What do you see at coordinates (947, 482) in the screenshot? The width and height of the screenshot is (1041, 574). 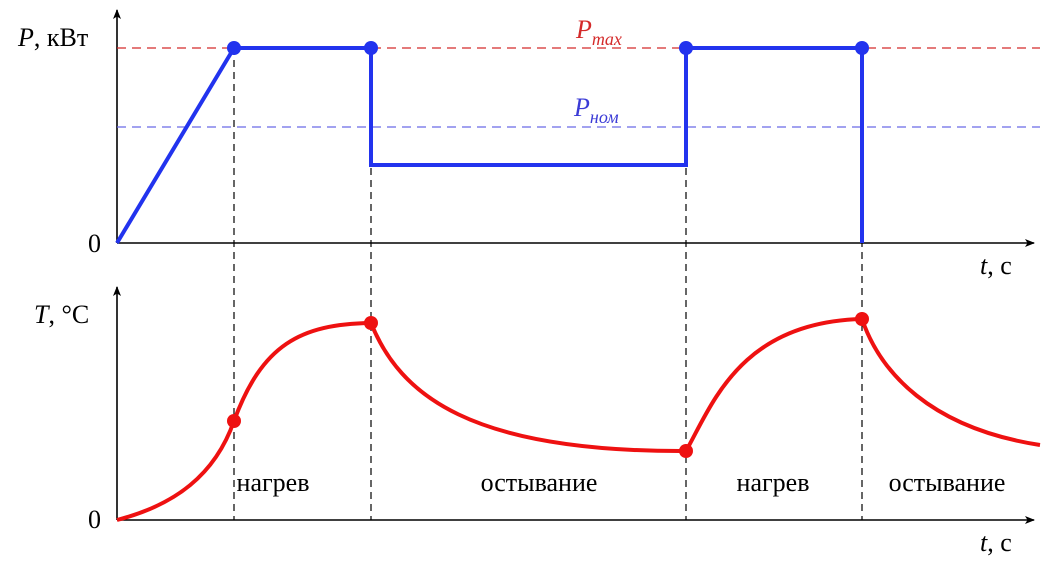 I see `phase-label-cooling-2: остывание` at bounding box center [947, 482].